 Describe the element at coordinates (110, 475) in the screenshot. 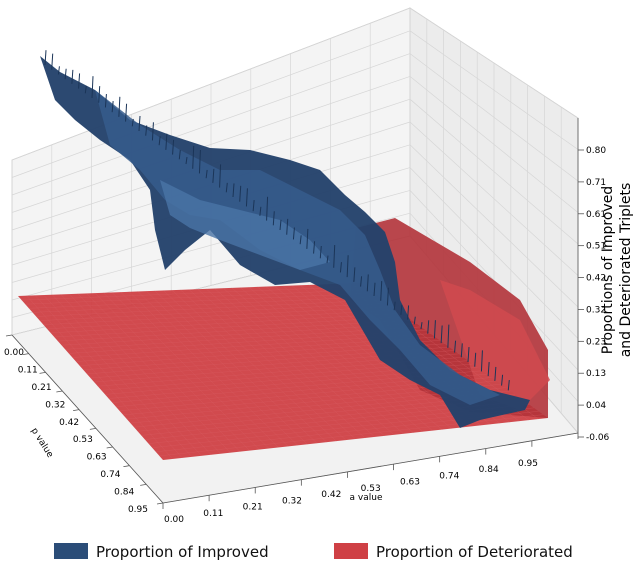

I see `p-tick-label: 0.74` at that location.